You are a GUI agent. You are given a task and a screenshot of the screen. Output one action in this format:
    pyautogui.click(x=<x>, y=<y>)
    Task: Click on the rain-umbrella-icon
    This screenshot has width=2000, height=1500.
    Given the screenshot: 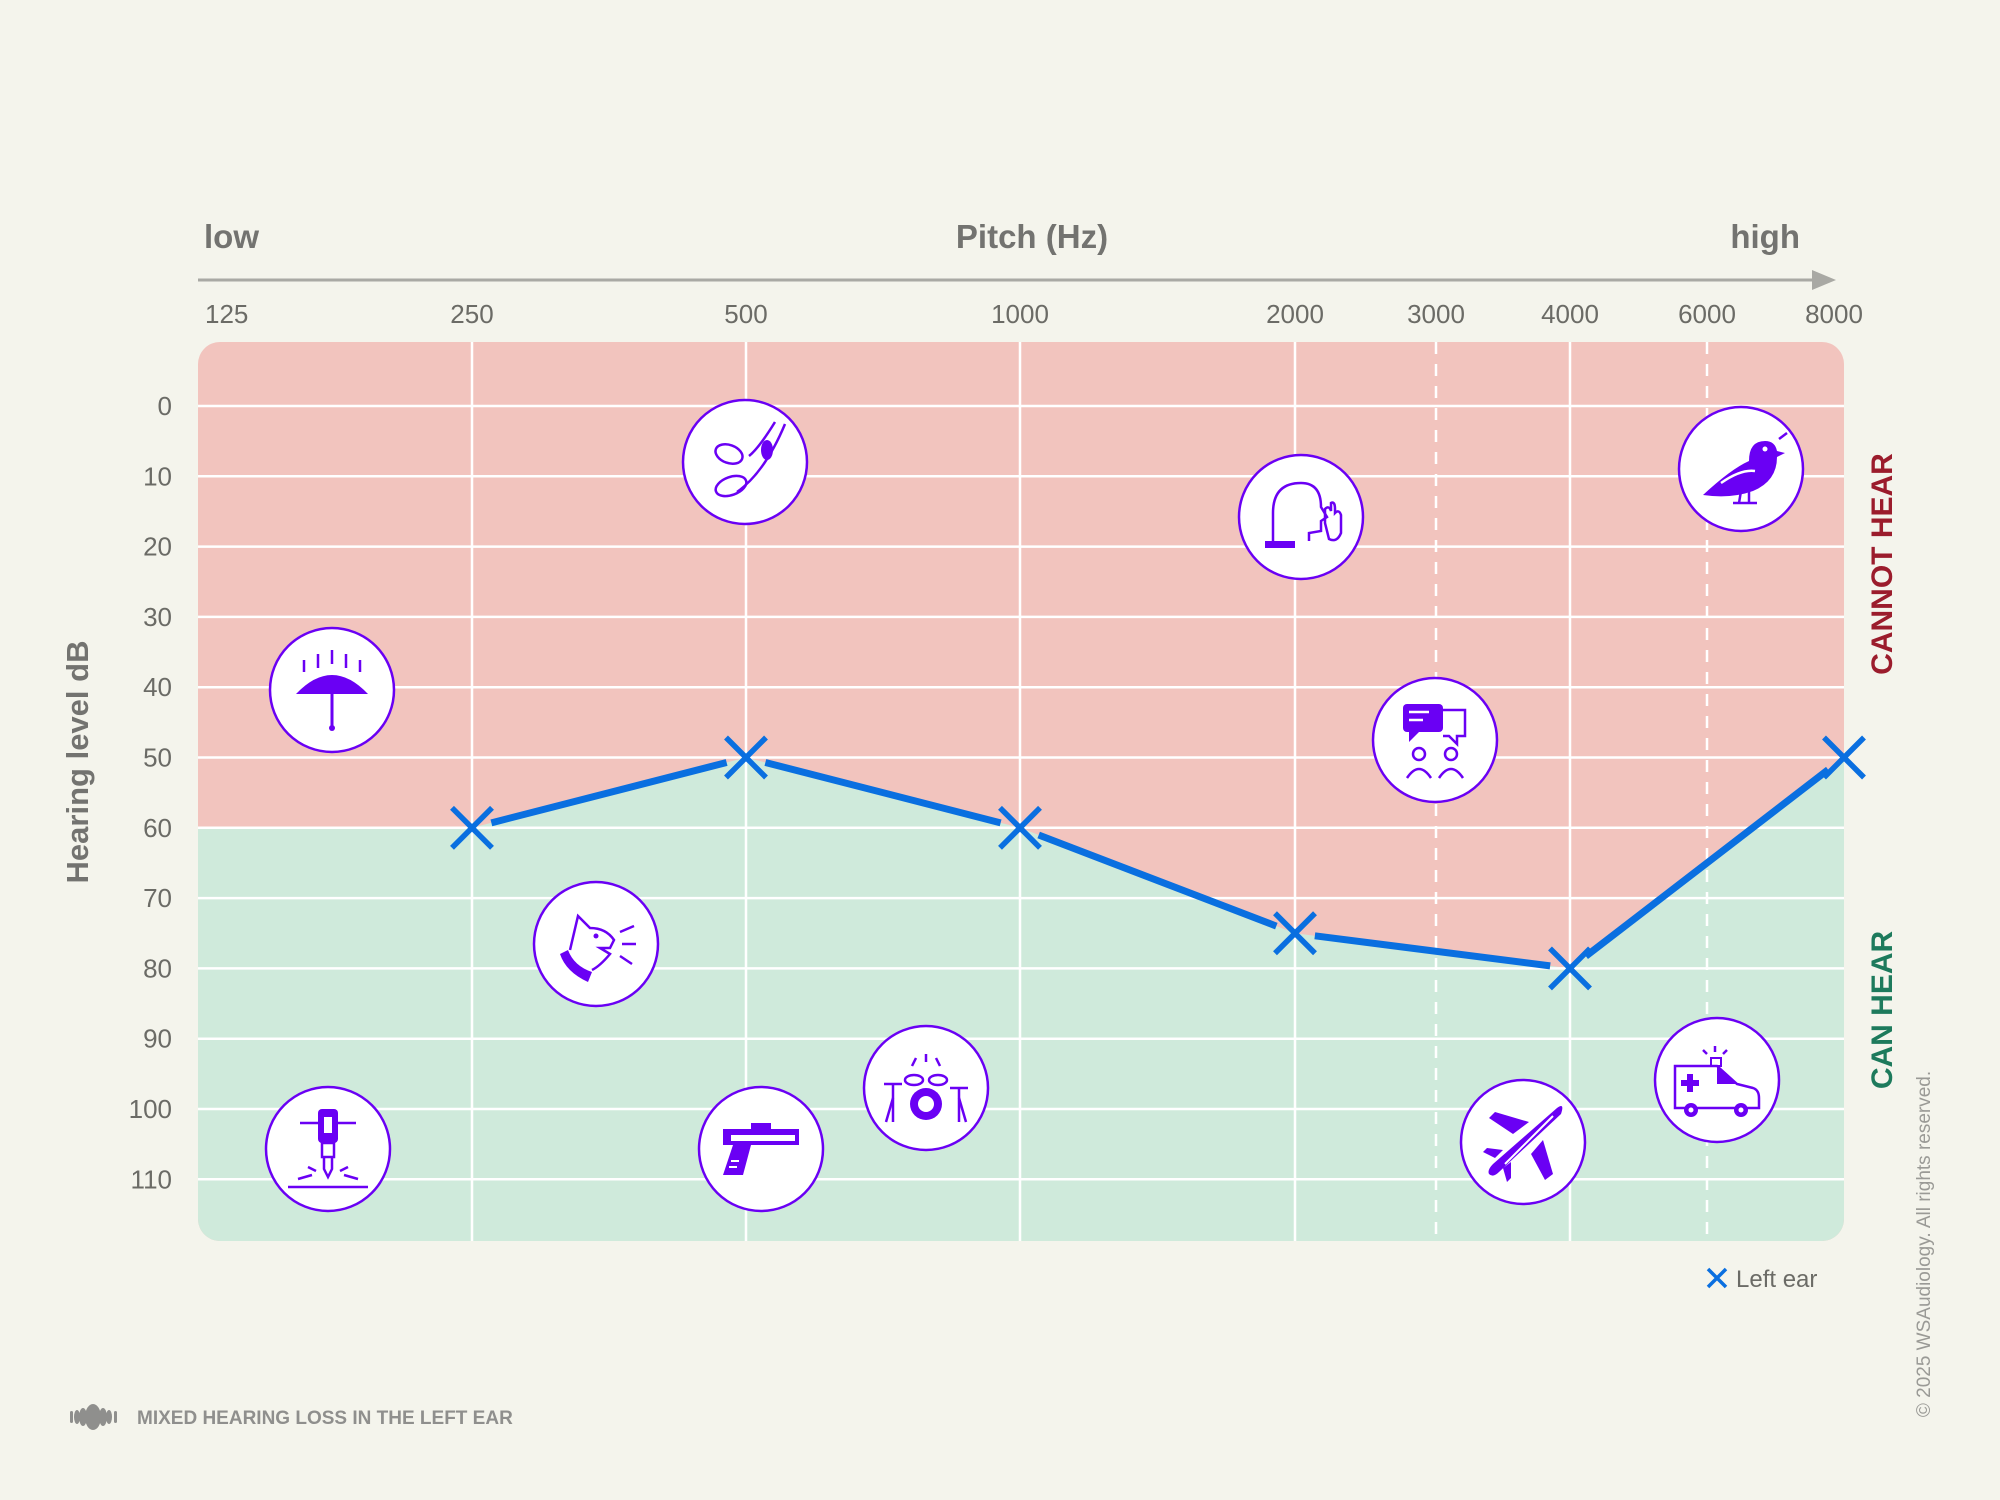 What is the action you would take?
    pyautogui.click(x=332, y=690)
    